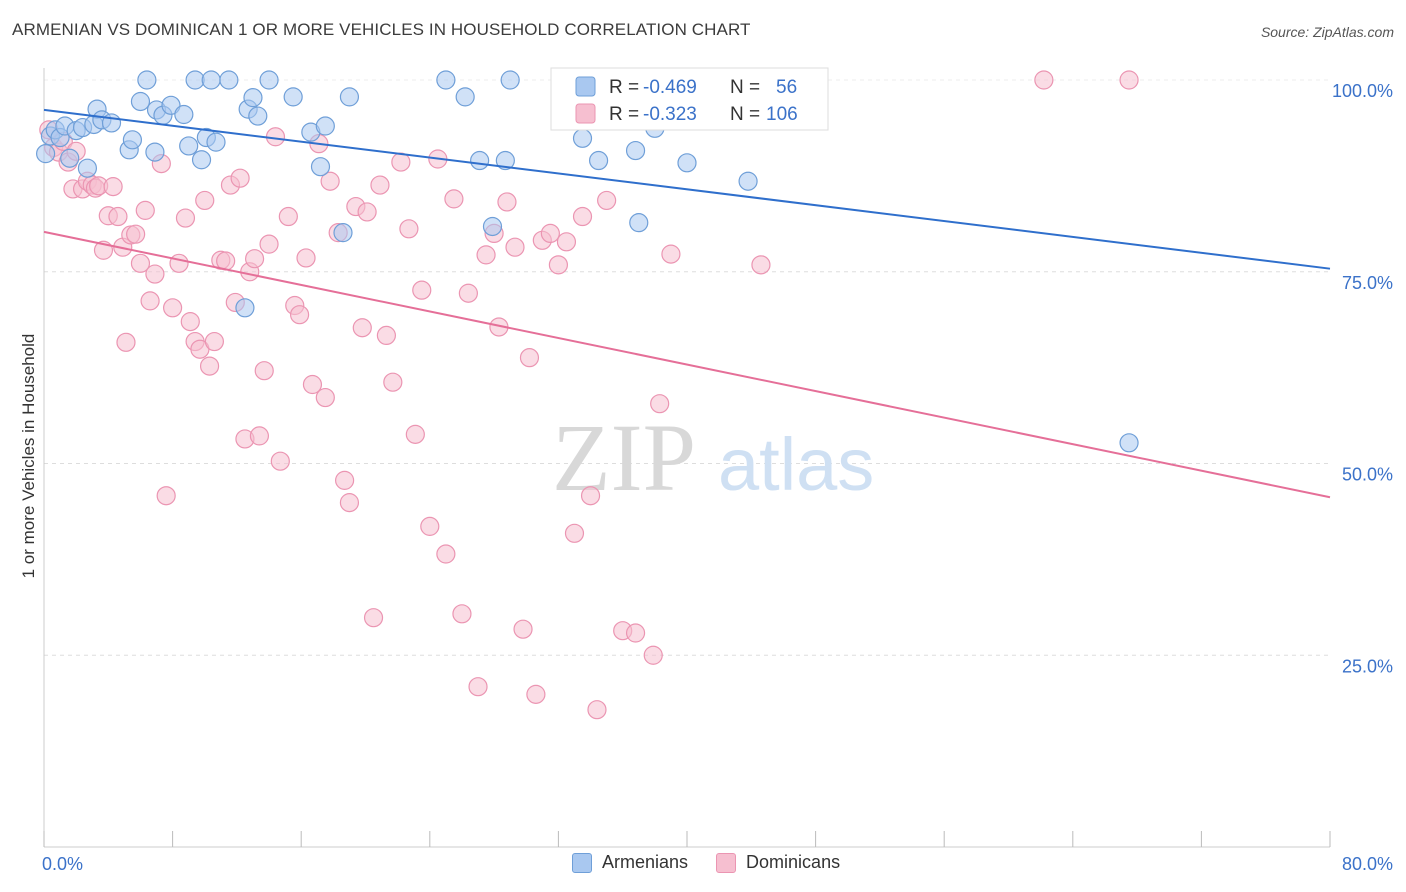  What do you see at coordinates (585, 113) in the screenshot?
I see `legend-swatch-dominicans` at bounding box center [585, 113].